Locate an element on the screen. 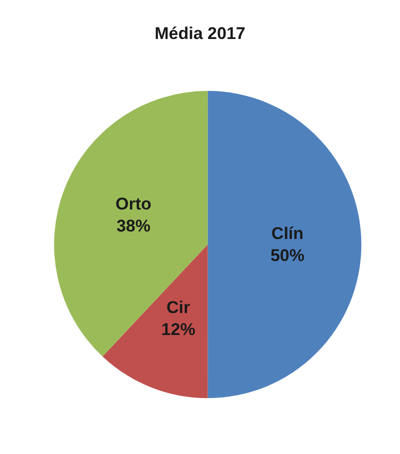 This screenshot has height=454, width=400. chart-title: Média 2017 is located at coordinates (200, 33).